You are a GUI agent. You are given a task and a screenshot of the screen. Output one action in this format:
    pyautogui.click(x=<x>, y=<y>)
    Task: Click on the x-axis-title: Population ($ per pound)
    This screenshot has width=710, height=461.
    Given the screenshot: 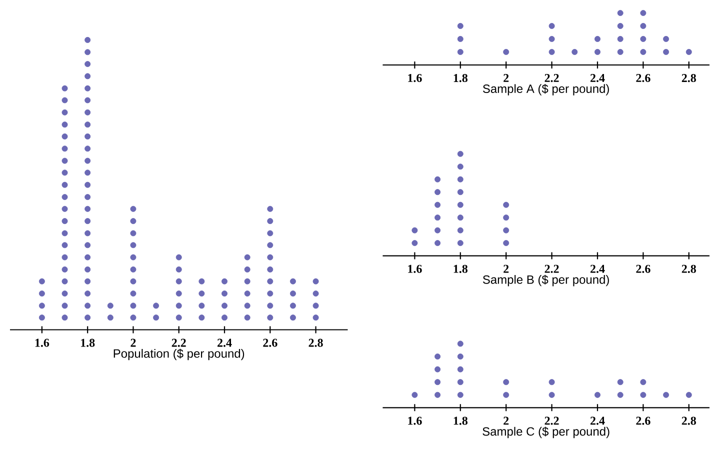 What is the action you would take?
    pyautogui.click(x=179, y=354)
    